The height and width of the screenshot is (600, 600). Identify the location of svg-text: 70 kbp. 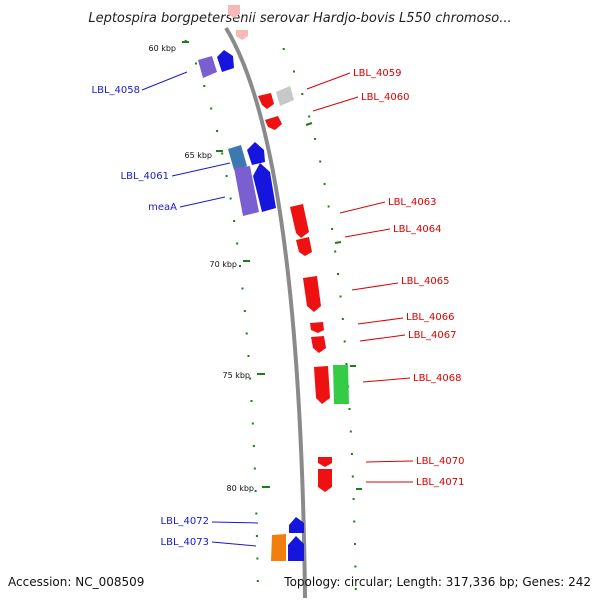
(223, 264).